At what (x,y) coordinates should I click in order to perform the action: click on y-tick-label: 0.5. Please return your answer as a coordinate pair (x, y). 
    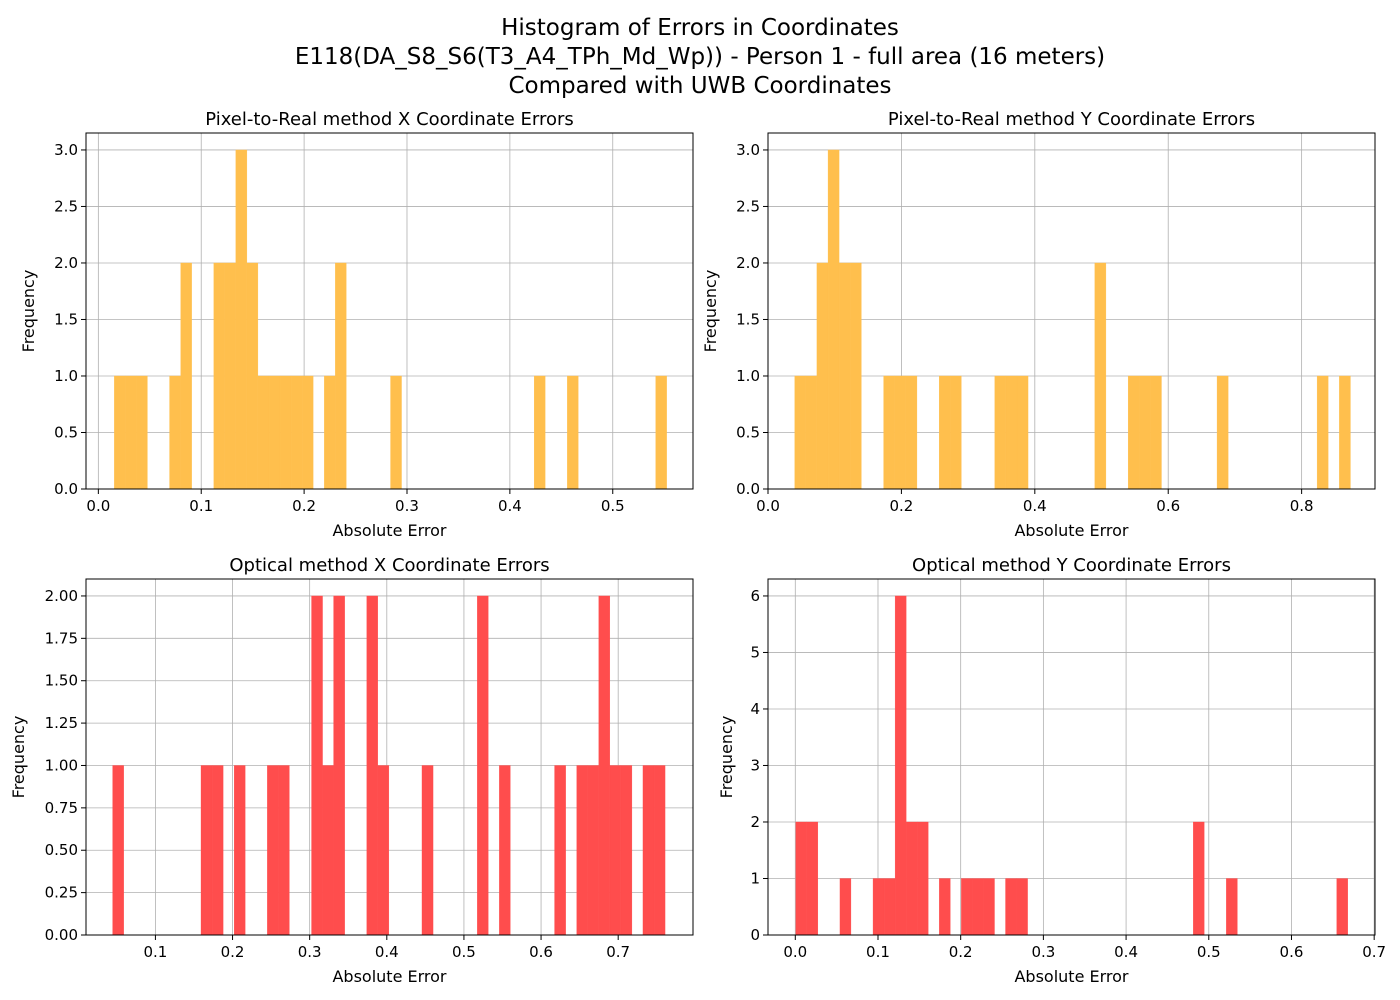
    Looking at the image, I should click on (66, 432).